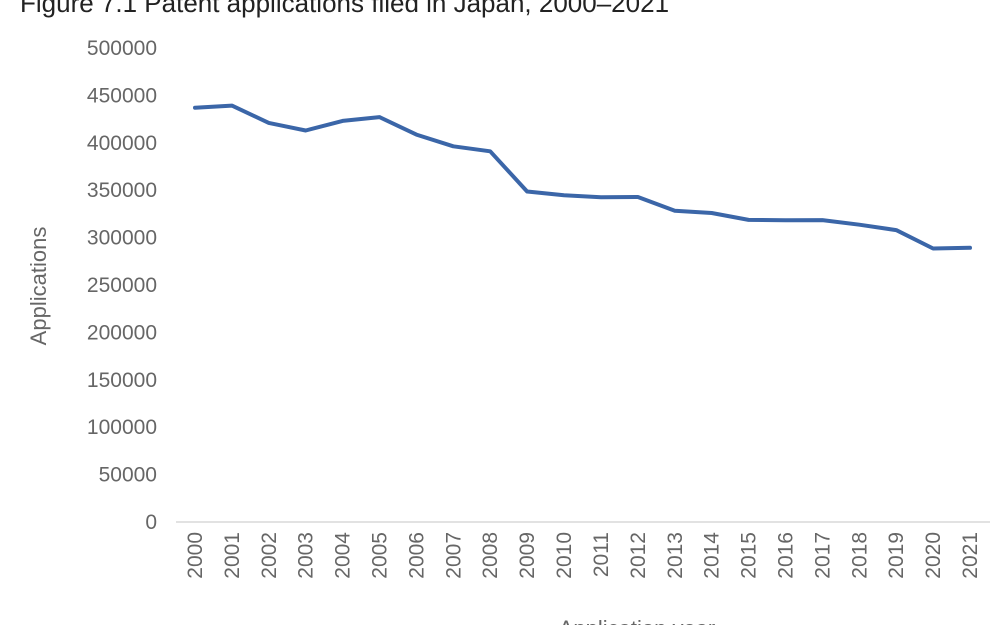  I want to click on x-tick-label: 2018, so click(859, 555).